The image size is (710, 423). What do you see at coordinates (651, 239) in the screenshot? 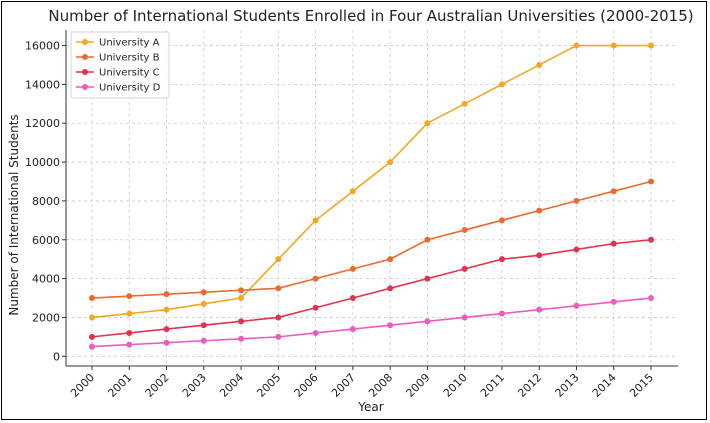
I see `series-3-point-2015` at bounding box center [651, 239].